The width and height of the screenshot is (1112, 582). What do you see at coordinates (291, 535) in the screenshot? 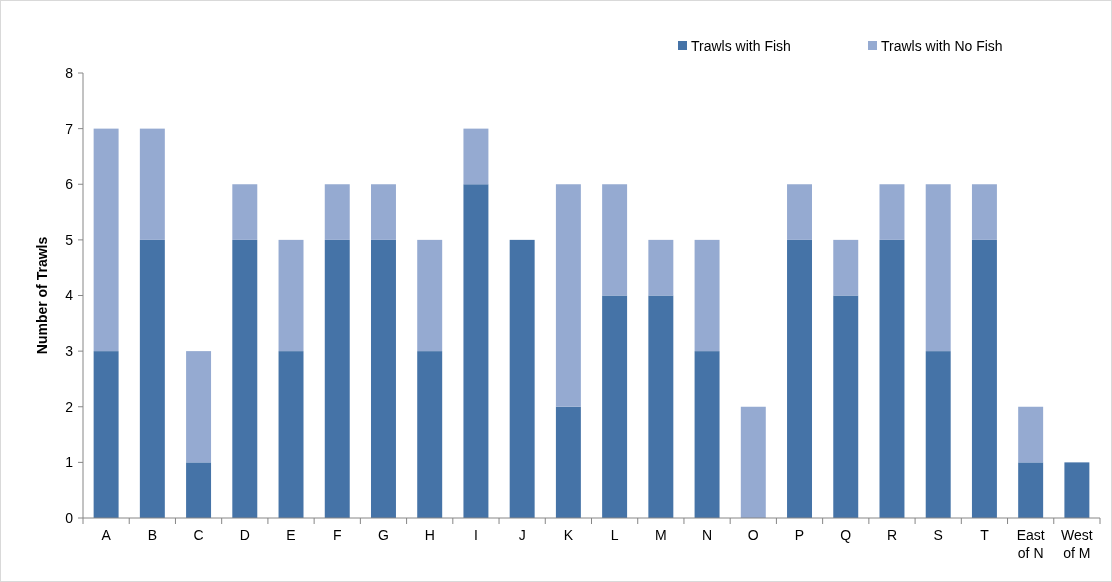
I see `x-tick-label: E` at bounding box center [291, 535].